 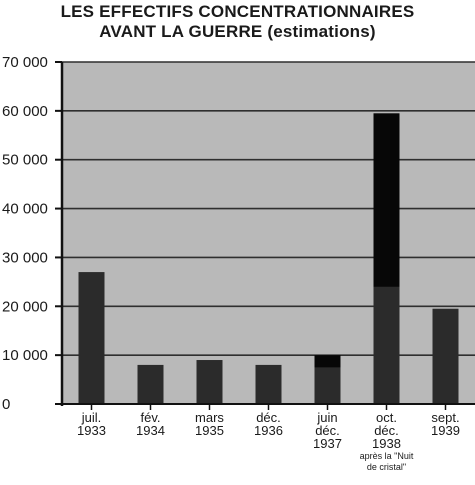 I want to click on x-tick-label: 1936, so click(x=268, y=430).